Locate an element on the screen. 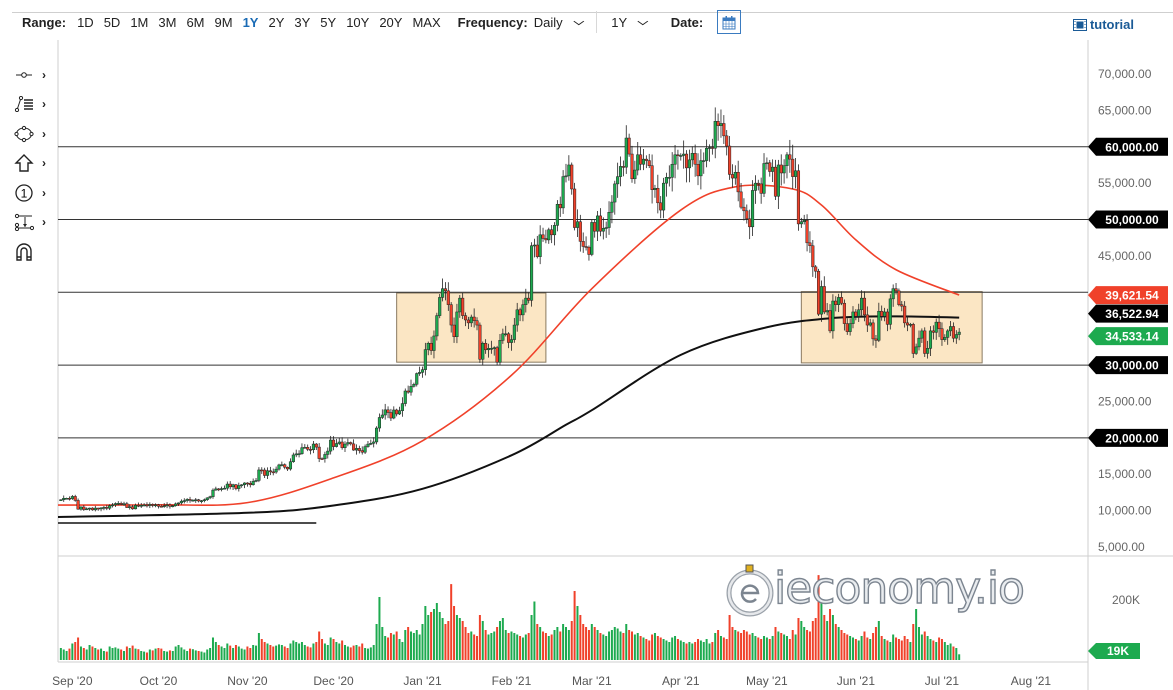  range-option-9m: 9M is located at coordinates (223, 22).